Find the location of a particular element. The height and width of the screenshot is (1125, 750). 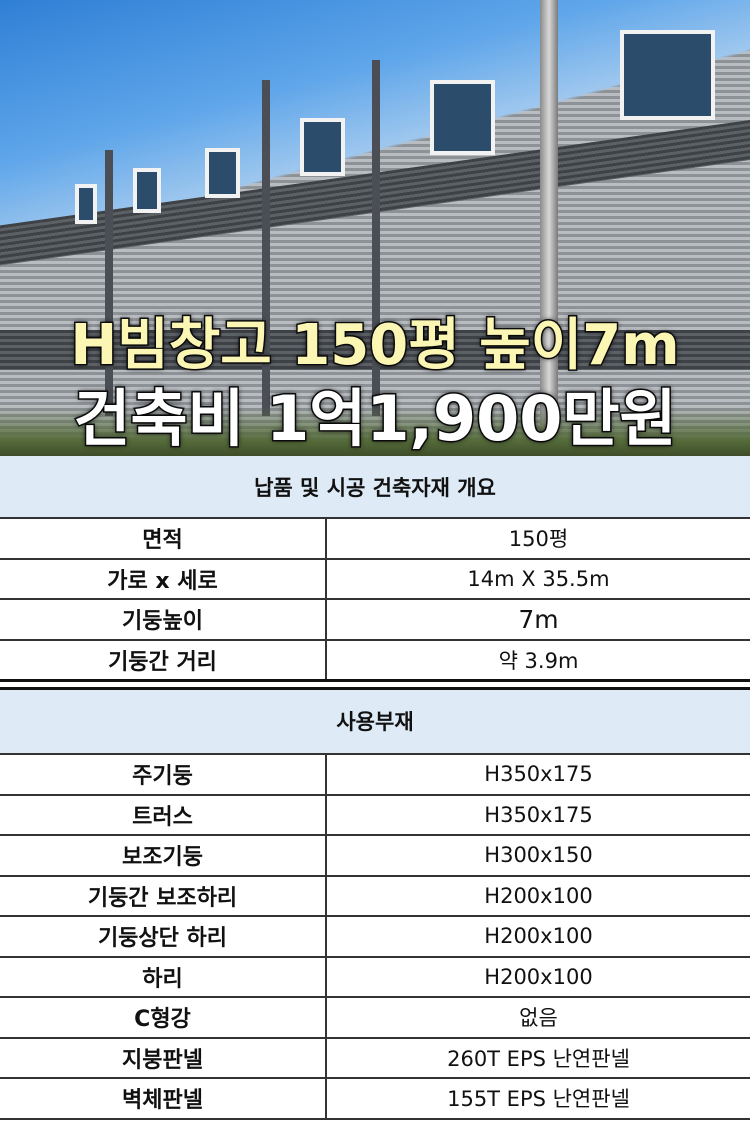

table-row: 주기둥 H350x175 is located at coordinates (375, 775).